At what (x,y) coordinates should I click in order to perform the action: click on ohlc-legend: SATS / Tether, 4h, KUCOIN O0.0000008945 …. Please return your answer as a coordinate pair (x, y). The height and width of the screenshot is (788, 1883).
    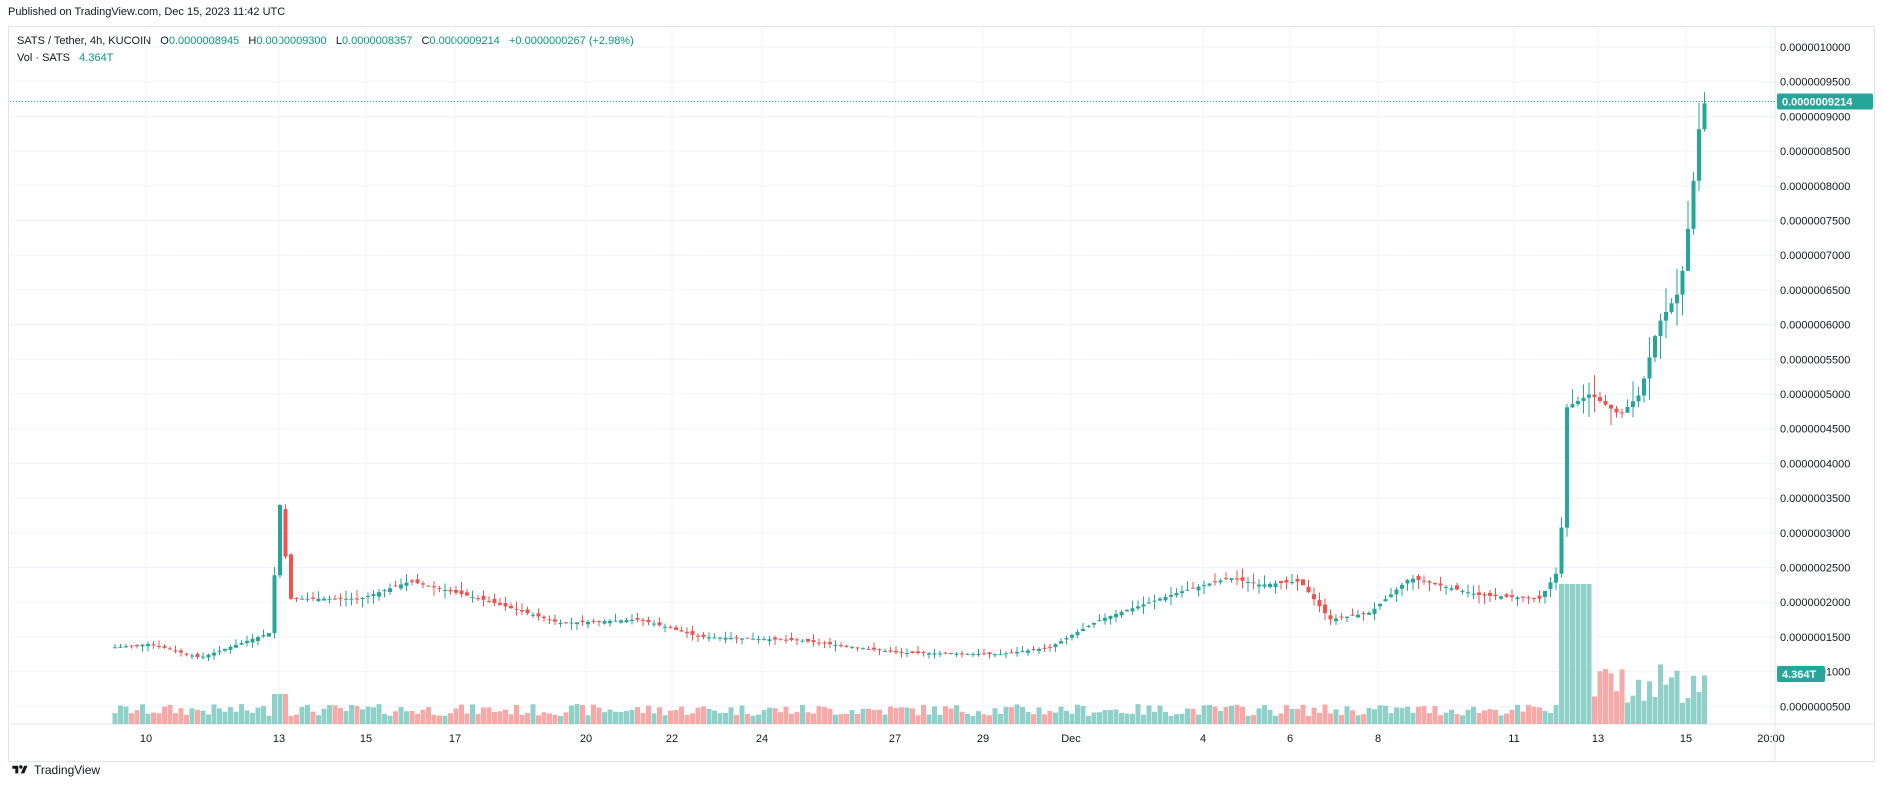
    Looking at the image, I should click on (325, 41).